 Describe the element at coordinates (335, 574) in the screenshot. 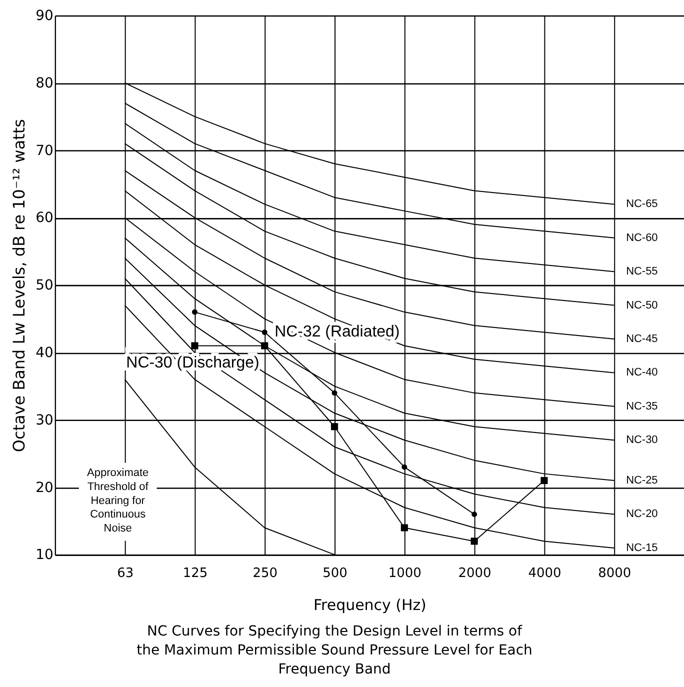

I see `x-tick-label: 500` at that location.